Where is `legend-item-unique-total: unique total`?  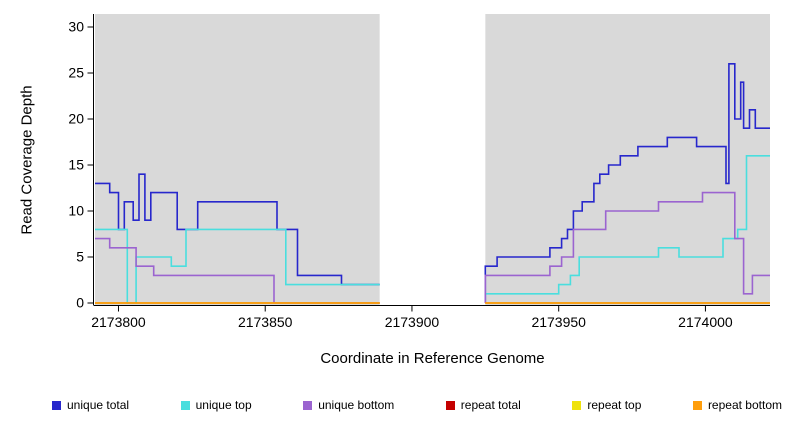 legend-item-unique-total: unique total is located at coordinates (90, 405).